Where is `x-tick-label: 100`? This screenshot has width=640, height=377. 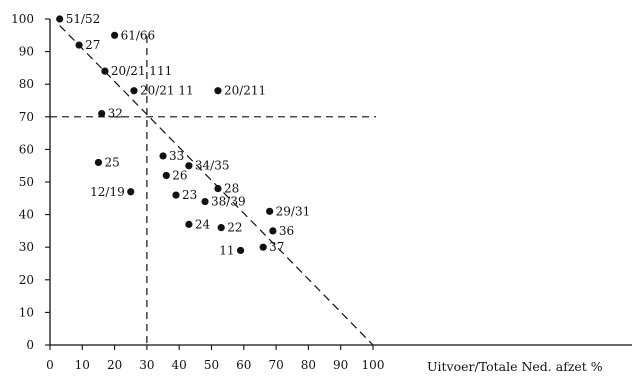
x-tick-label: 100 is located at coordinates (373, 365).